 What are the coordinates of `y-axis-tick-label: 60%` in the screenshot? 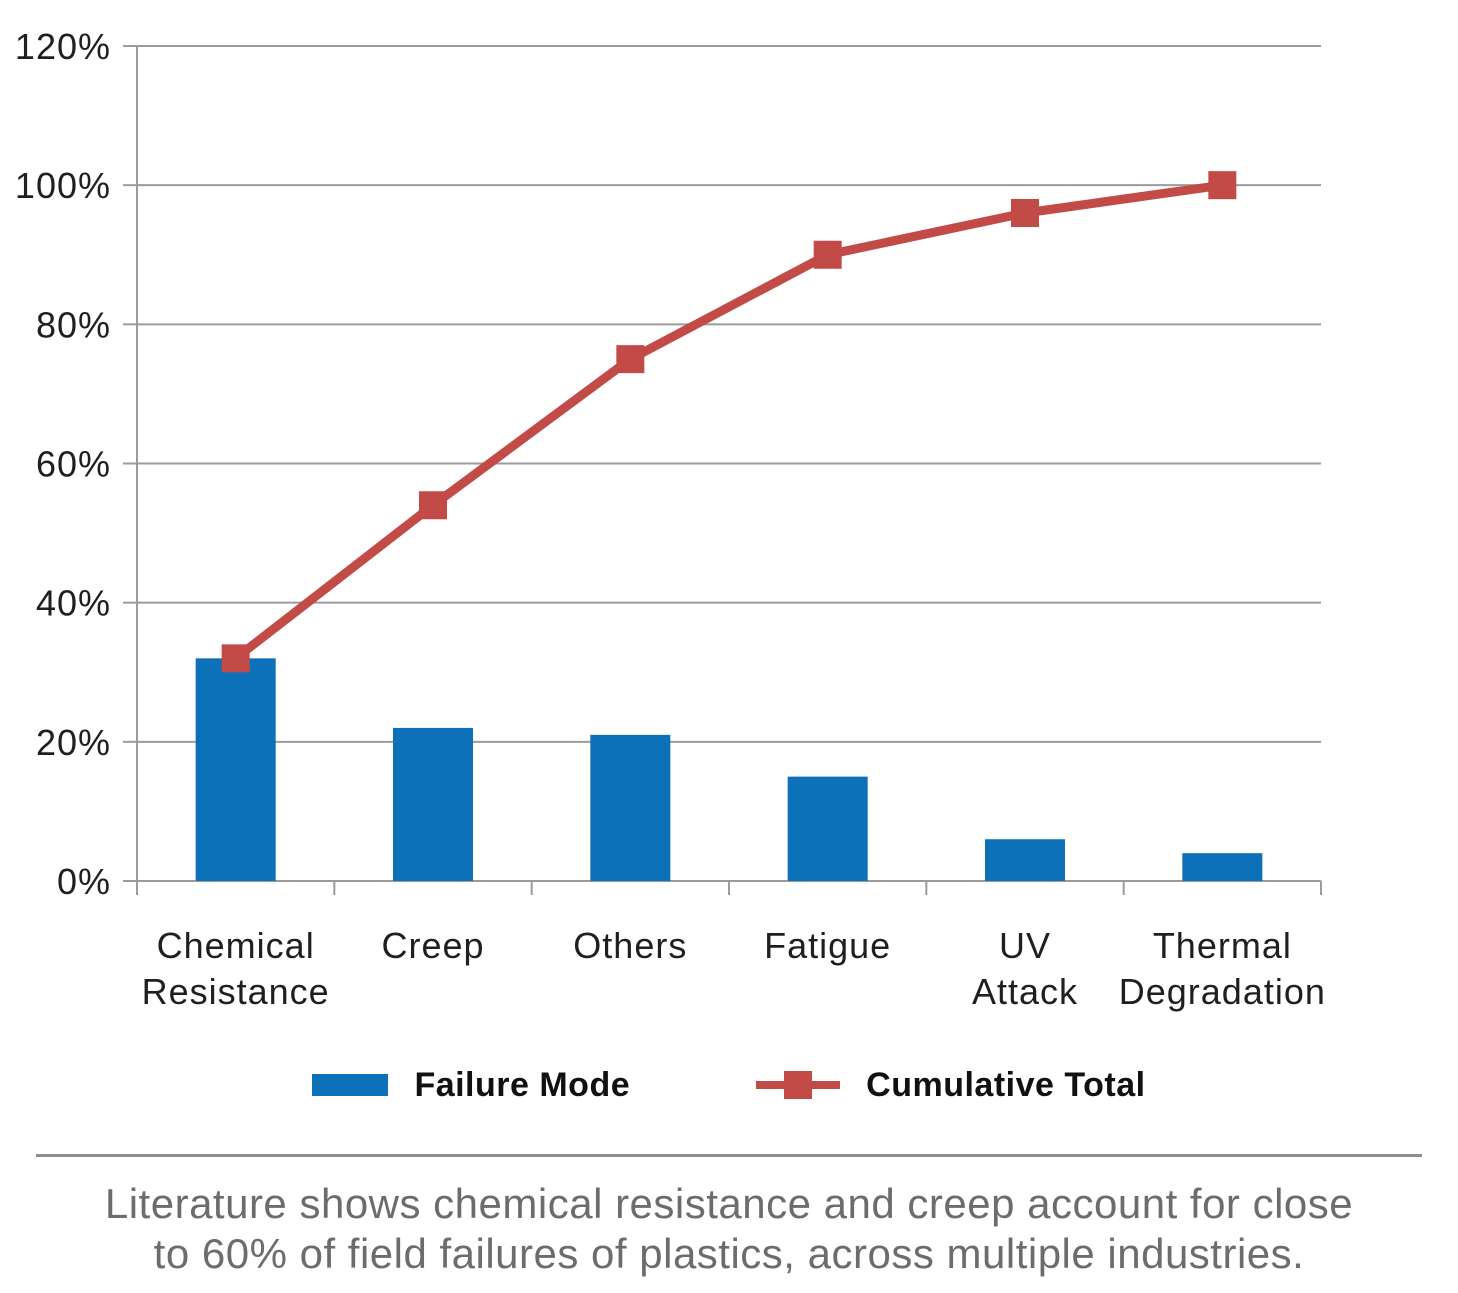 It's located at (73, 464).